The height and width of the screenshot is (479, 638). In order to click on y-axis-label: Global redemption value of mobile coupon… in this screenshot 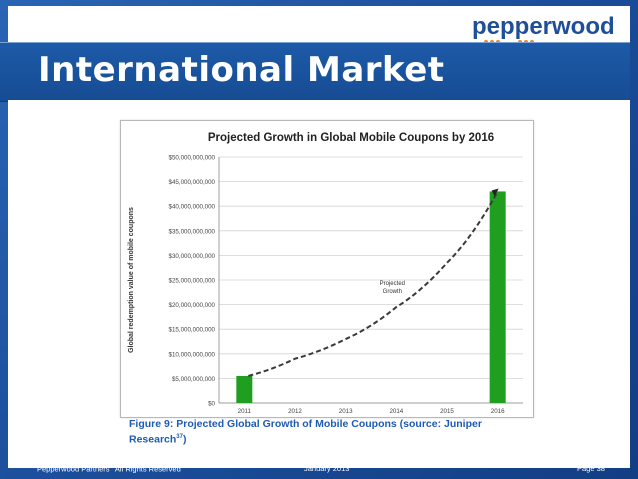, I will do `click(131, 280)`.